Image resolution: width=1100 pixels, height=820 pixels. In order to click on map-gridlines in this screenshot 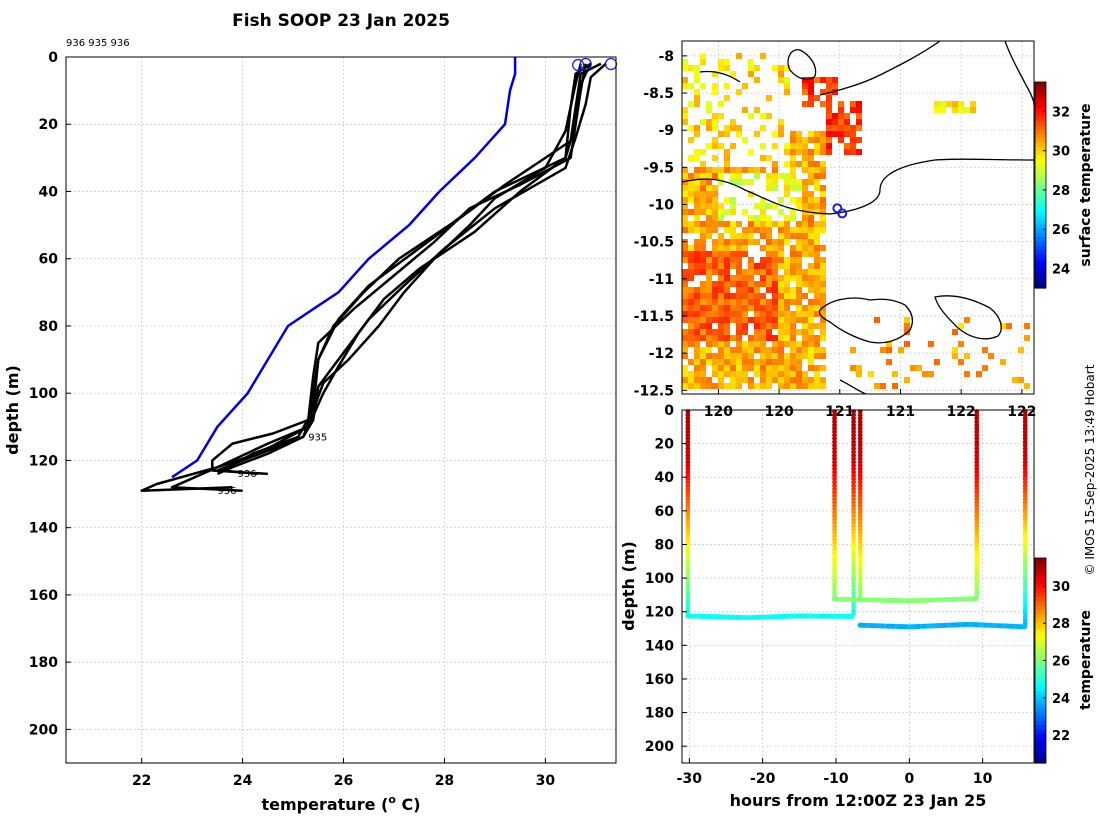, I will do `click(858, 217)`.